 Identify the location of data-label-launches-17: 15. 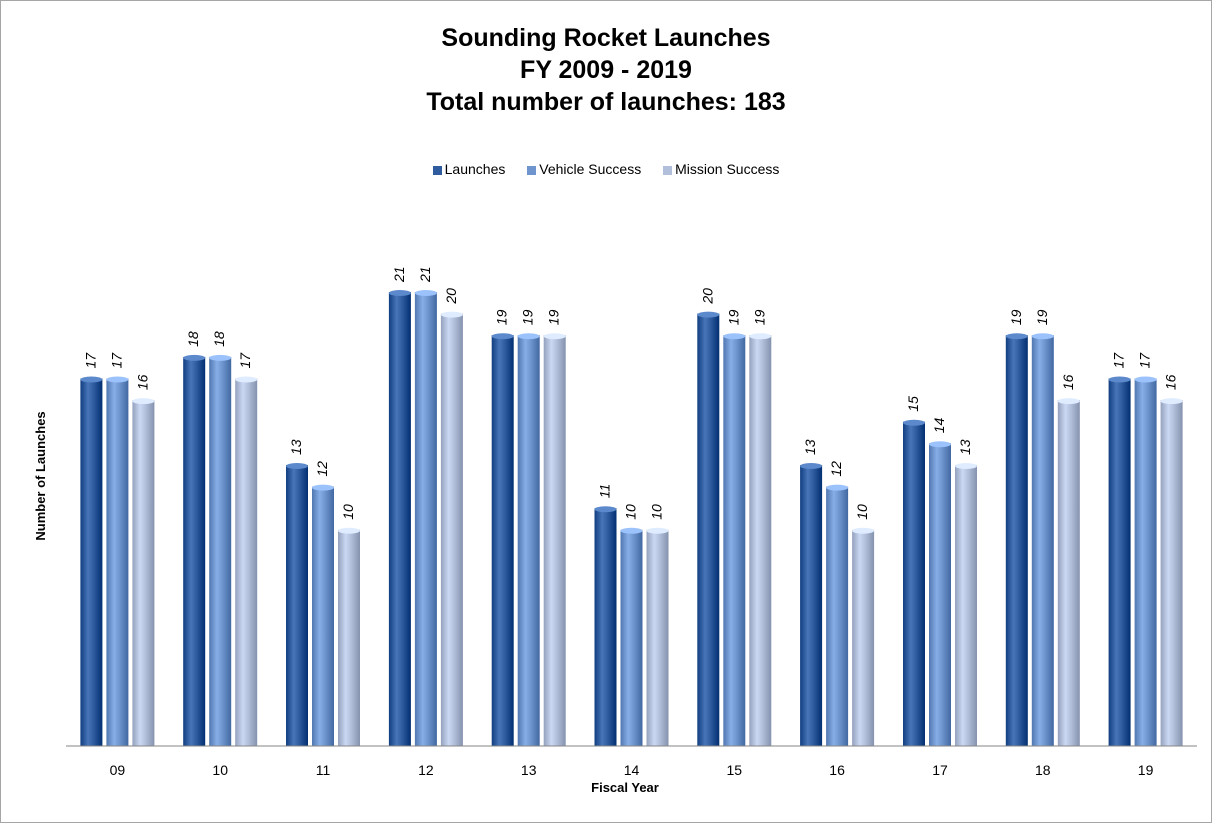
(913, 404).